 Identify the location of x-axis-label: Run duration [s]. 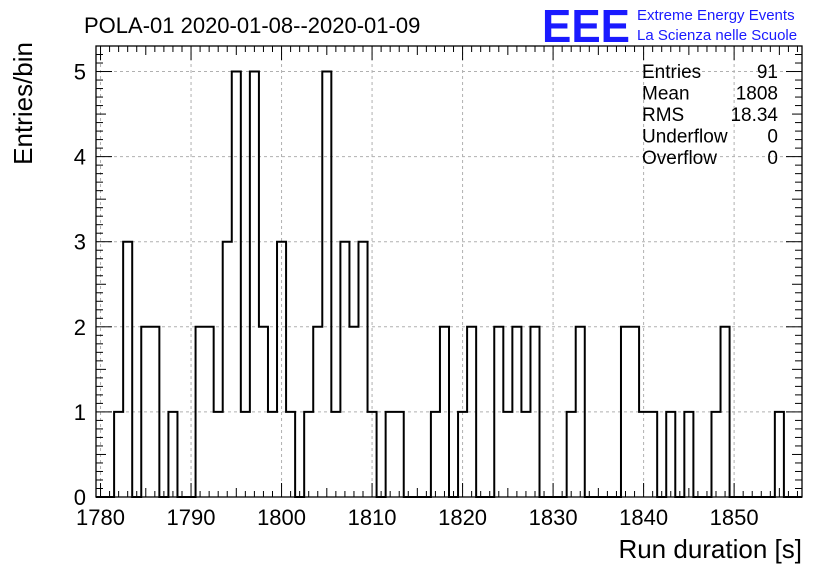
(710, 549).